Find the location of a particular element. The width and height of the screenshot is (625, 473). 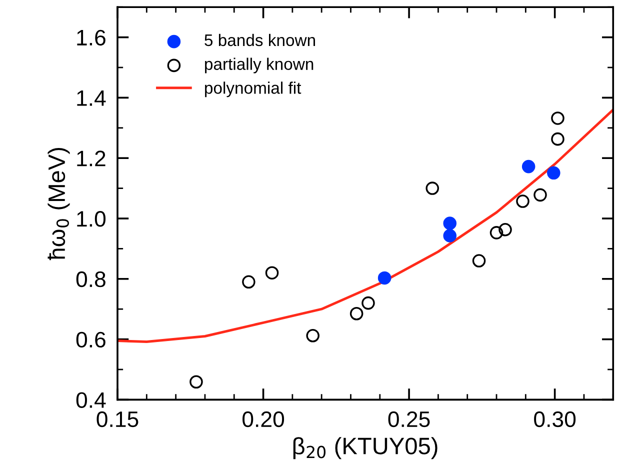

x-tick-label: 0.20 is located at coordinates (263, 419).